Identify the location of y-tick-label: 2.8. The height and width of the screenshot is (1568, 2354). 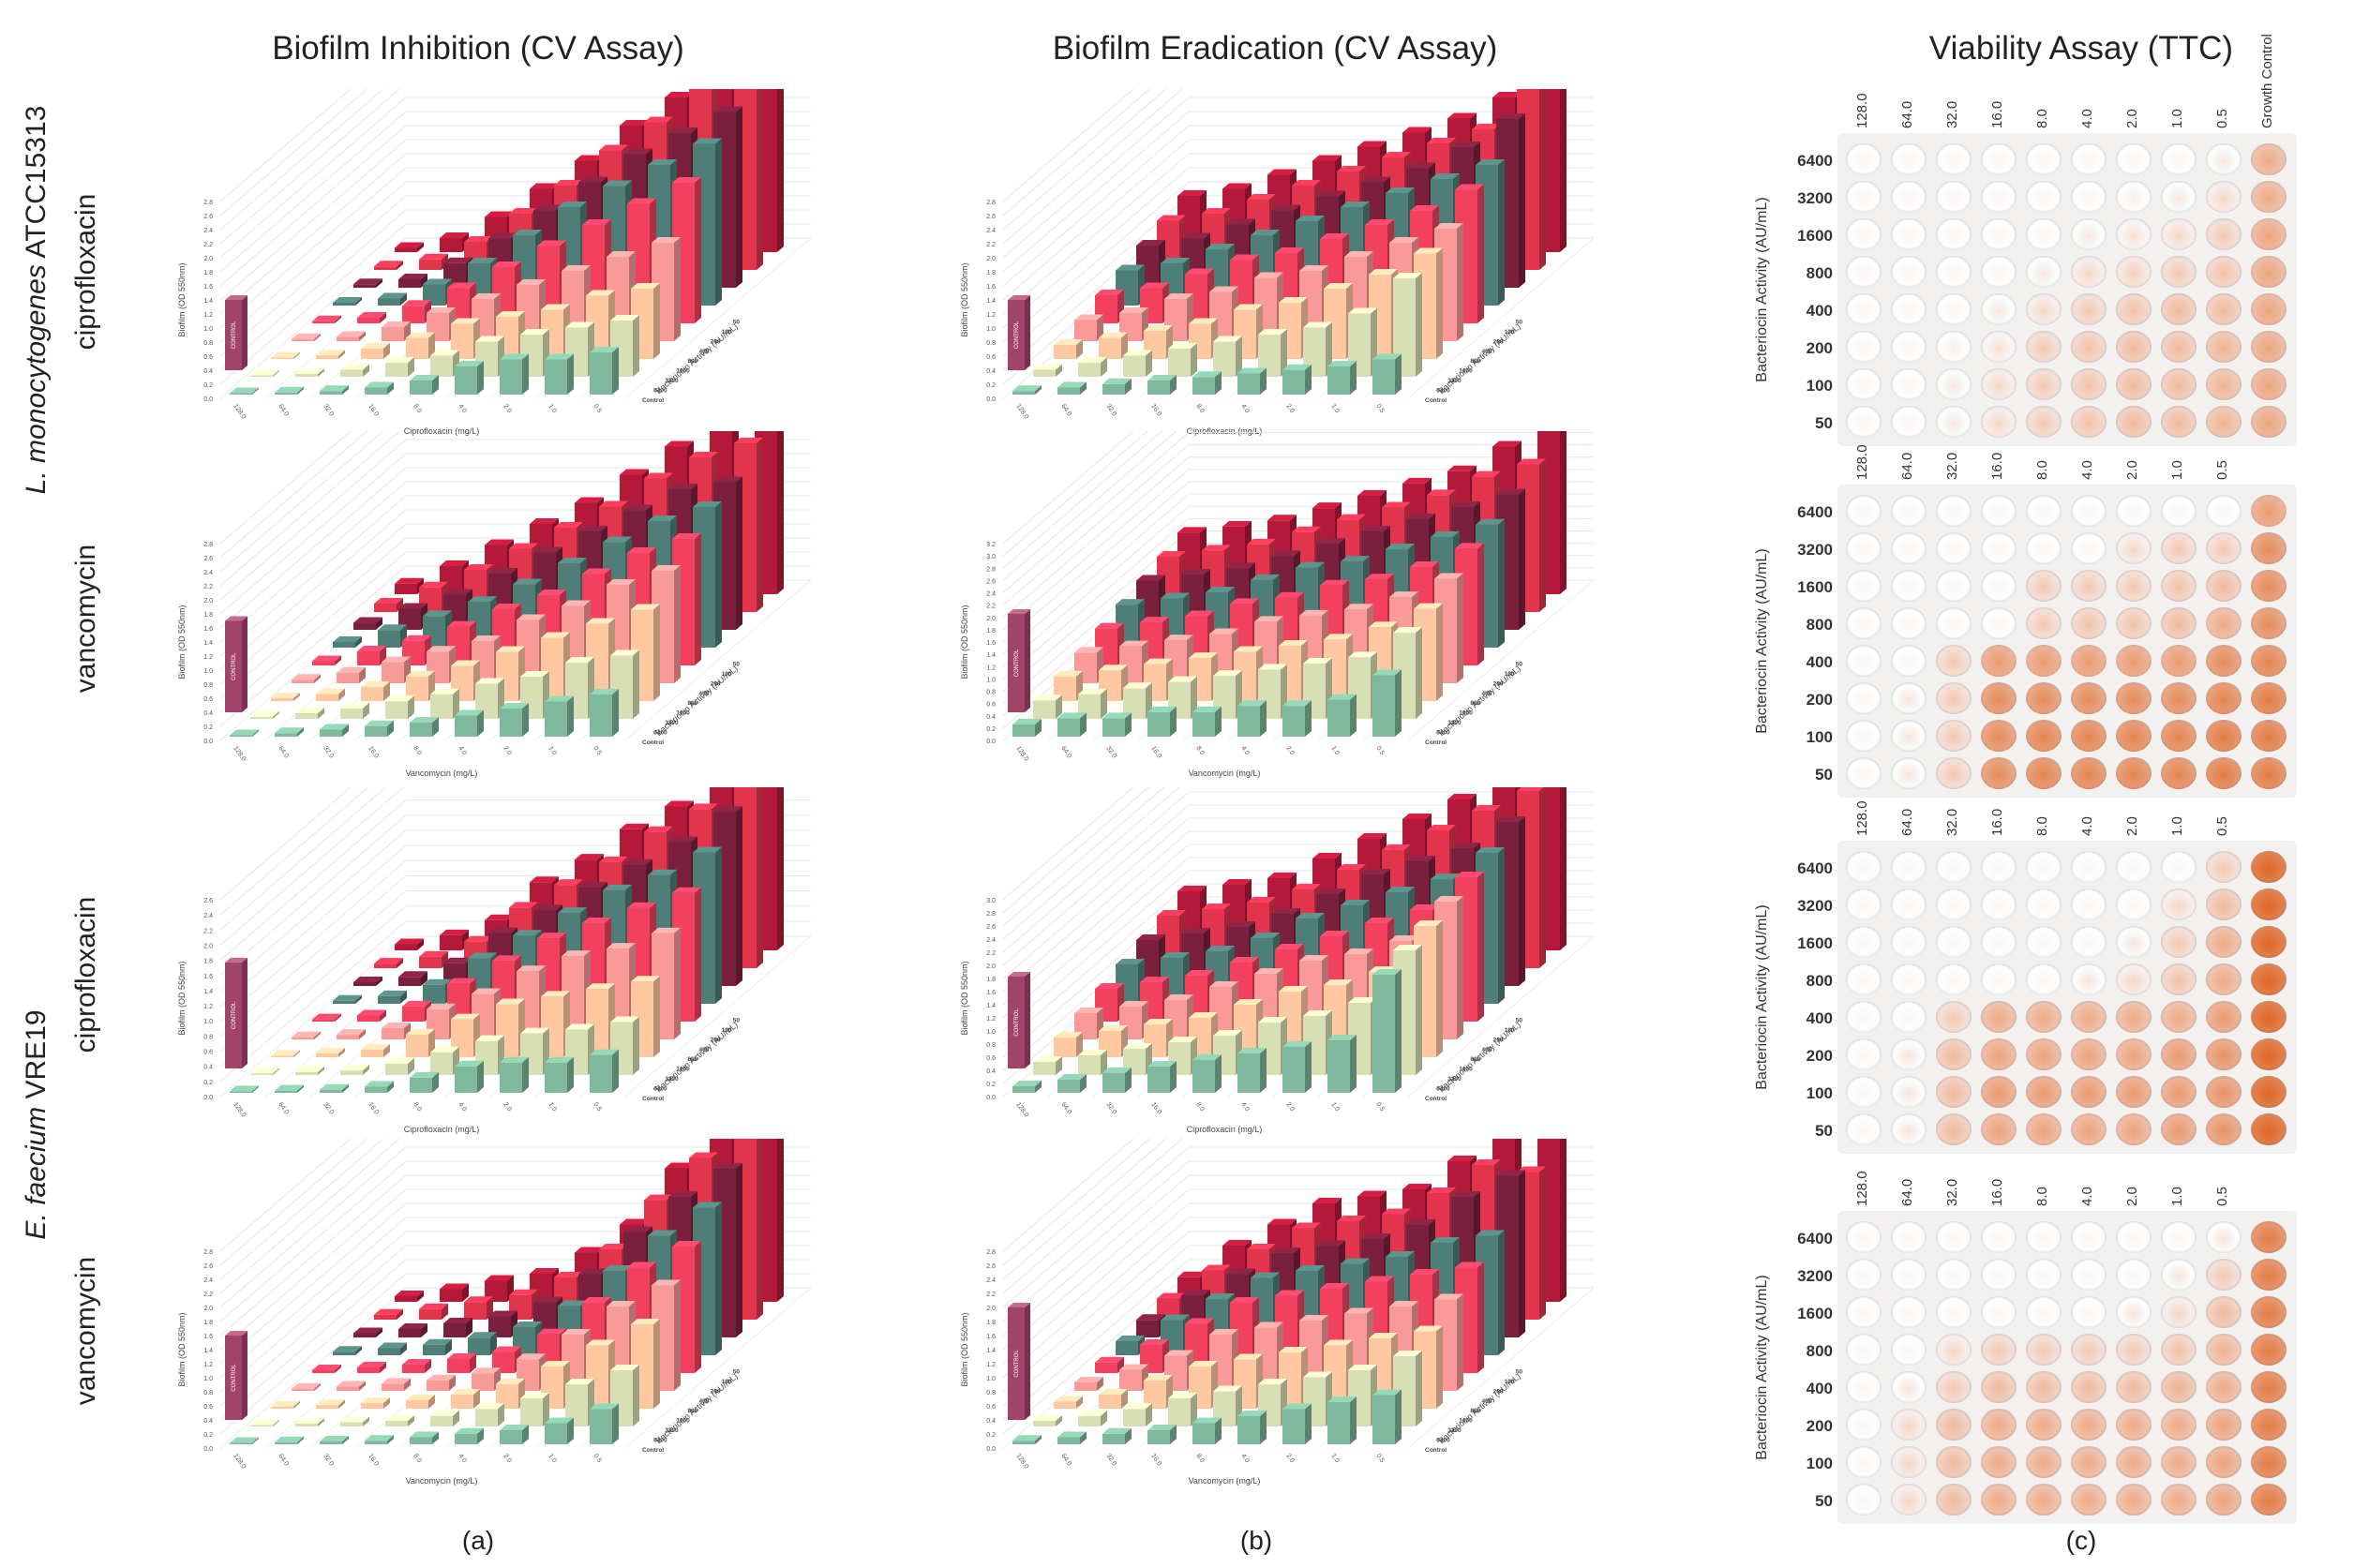
(991, 914).